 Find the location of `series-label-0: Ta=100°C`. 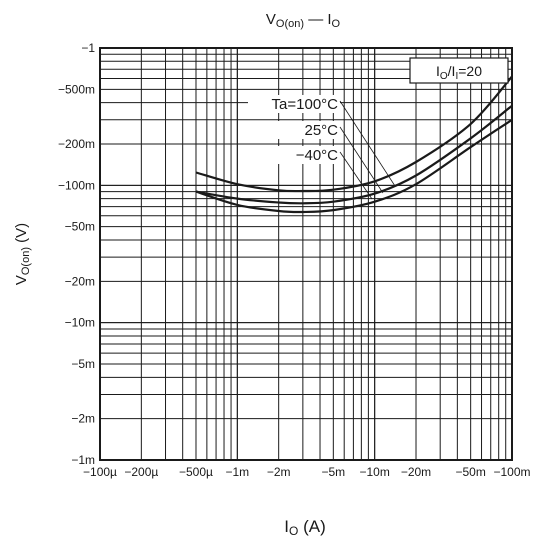

series-label-0: Ta=100°C is located at coordinates (305, 104).